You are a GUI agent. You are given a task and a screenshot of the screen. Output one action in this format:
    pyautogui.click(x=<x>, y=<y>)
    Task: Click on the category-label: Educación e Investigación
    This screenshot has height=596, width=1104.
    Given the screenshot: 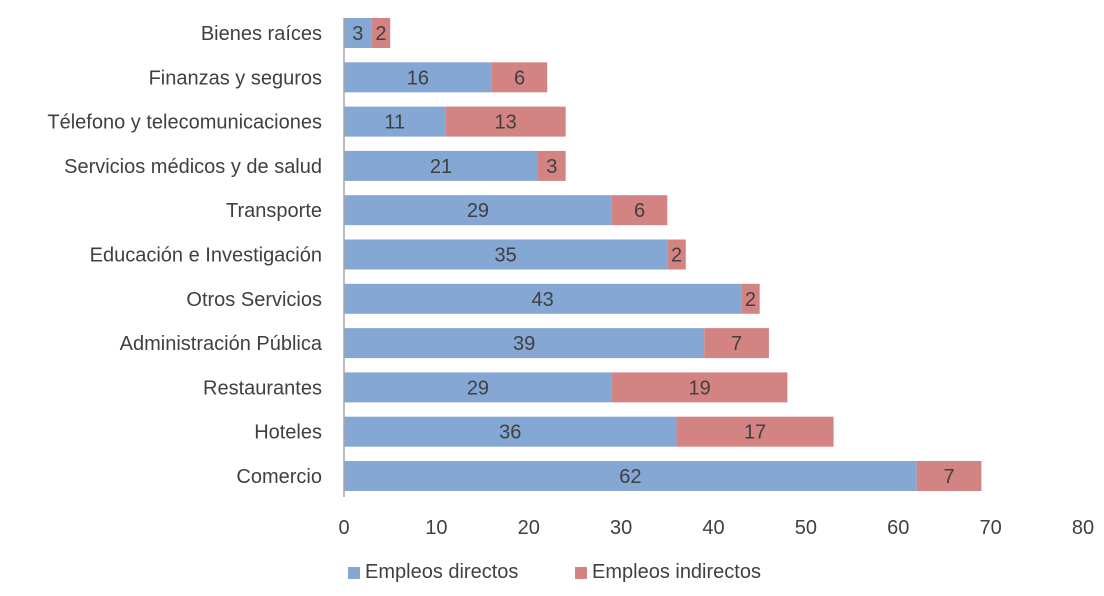 What is the action you would take?
    pyautogui.click(x=206, y=256)
    